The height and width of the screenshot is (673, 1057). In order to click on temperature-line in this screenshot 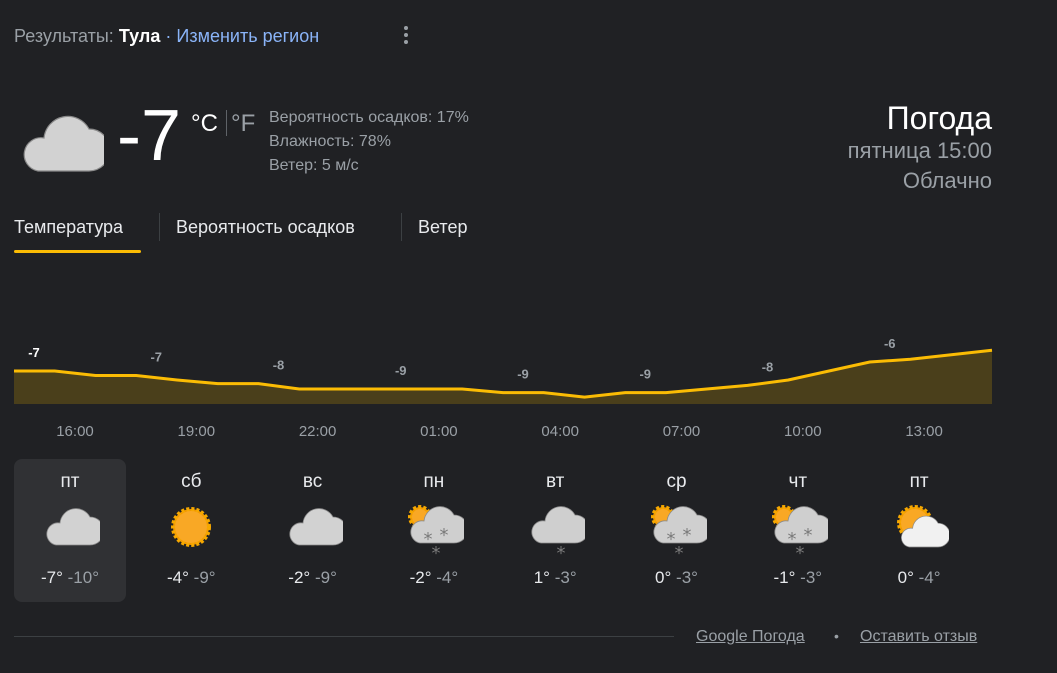, I will do `click(503, 373)`.